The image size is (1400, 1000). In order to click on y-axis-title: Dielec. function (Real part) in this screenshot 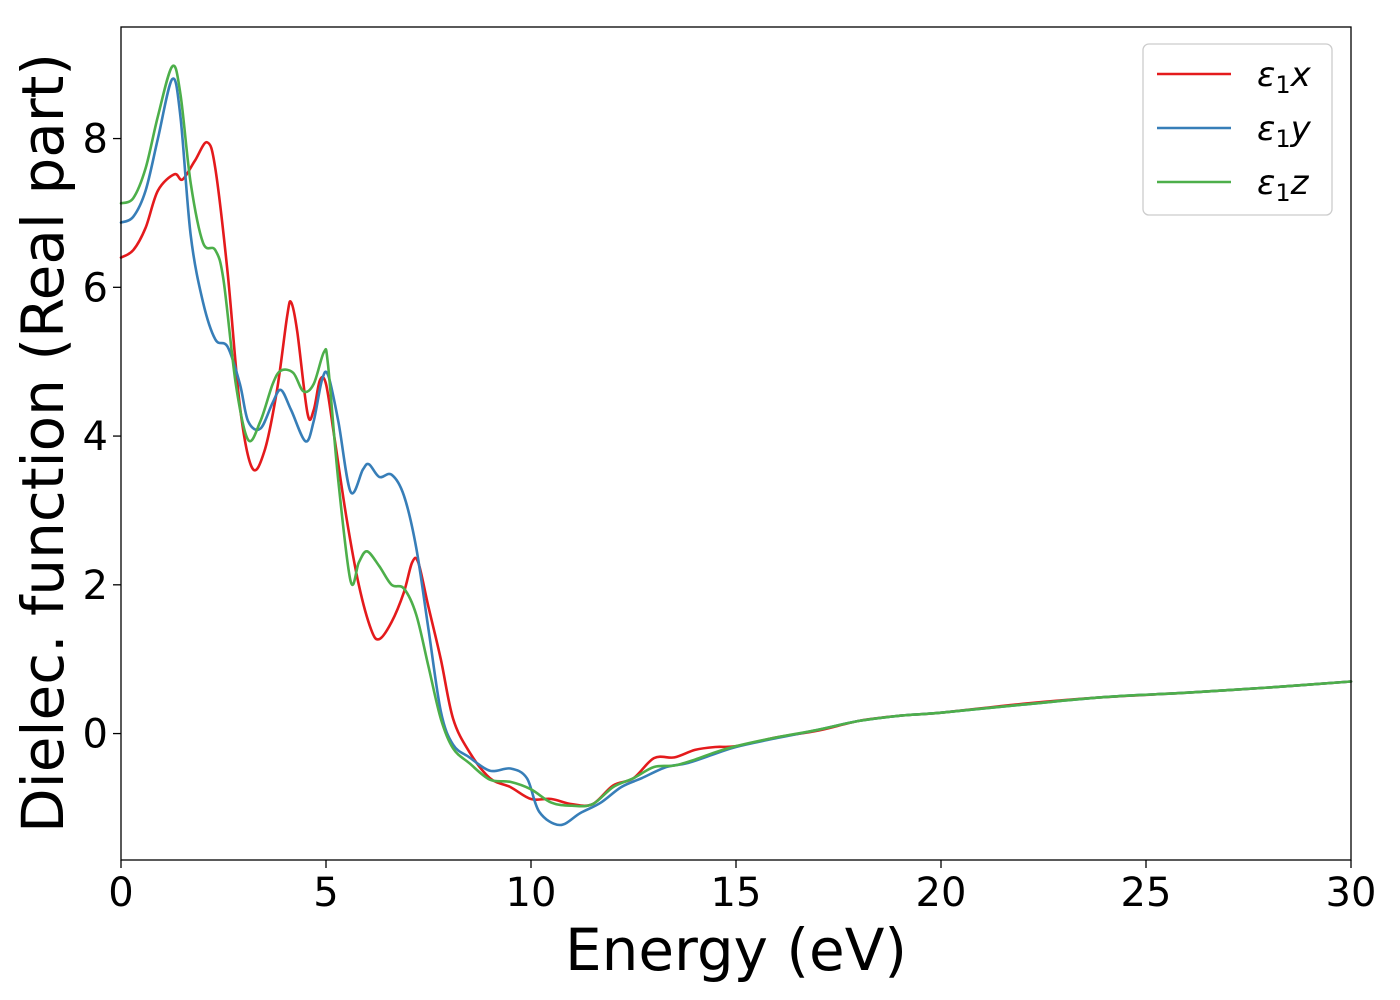, I will do `click(43, 443)`.